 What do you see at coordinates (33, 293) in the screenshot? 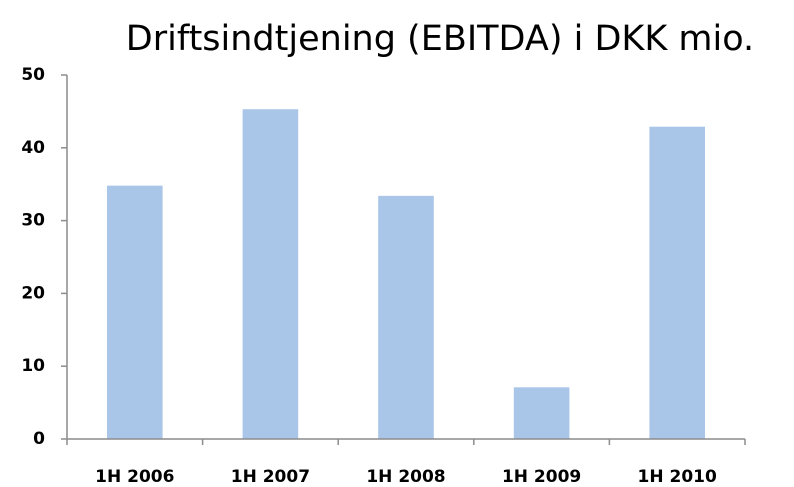
I see `y-tick-label: 20` at bounding box center [33, 293].